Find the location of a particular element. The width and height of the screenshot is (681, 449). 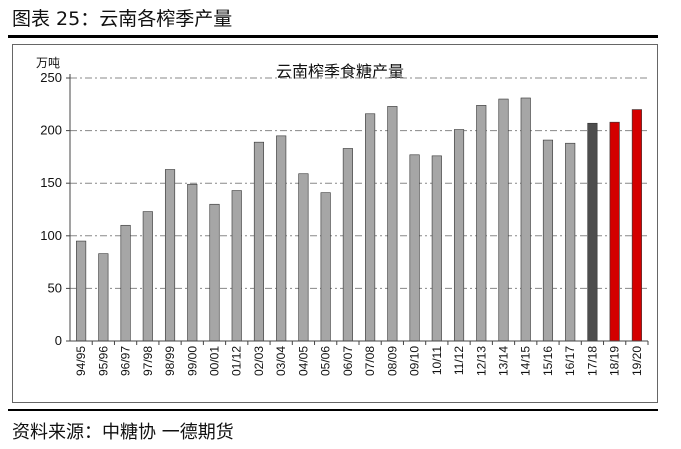

x-tick-label: 19/20 is located at coordinates (637, 361).